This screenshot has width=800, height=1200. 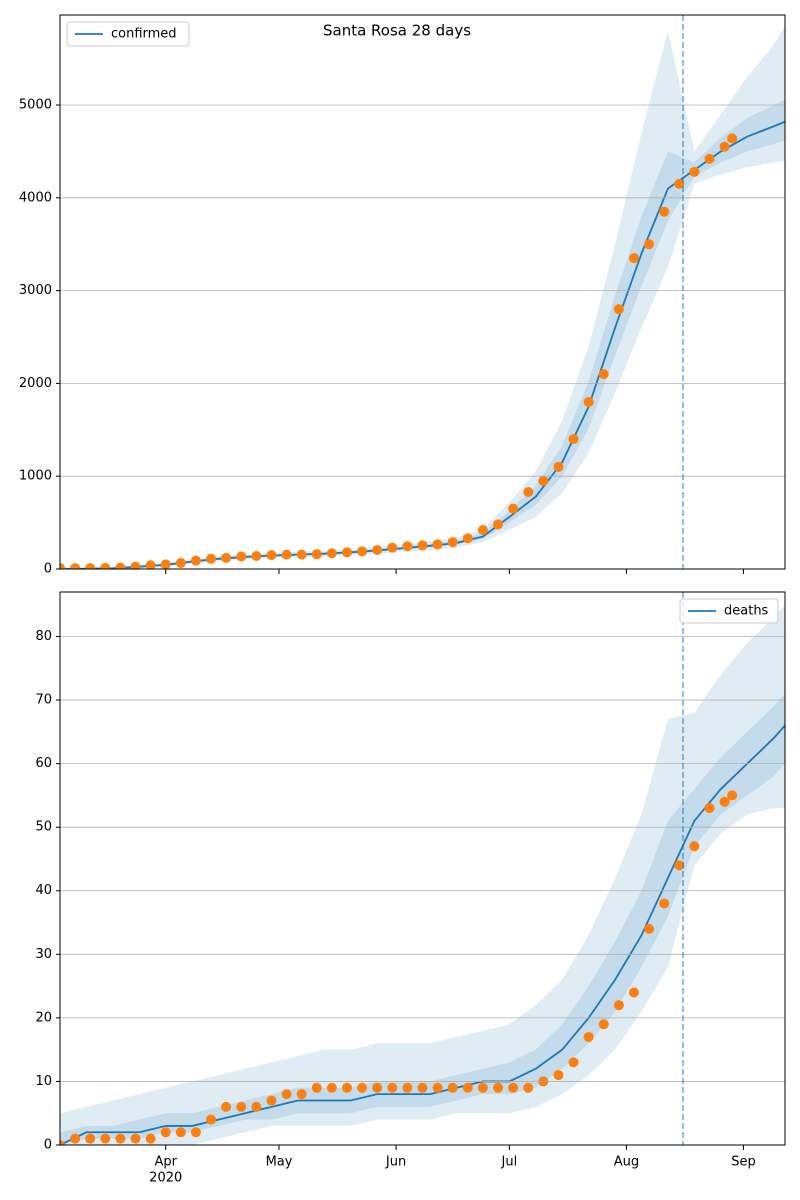 I want to click on x-tick-label: Jun, so click(x=395, y=1162).